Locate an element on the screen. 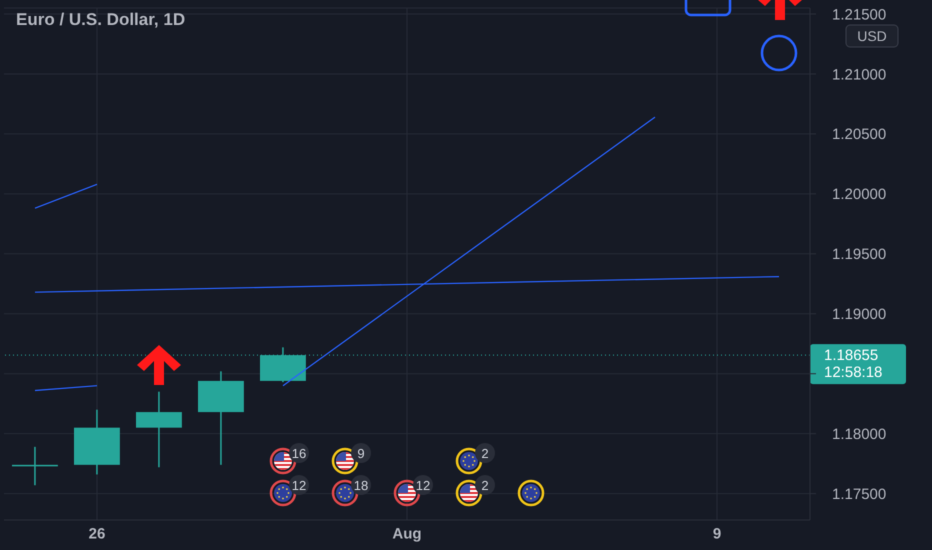 This screenshot has height=550, width=932. x-tick-label: 9 is located at coordinates (717, 534).